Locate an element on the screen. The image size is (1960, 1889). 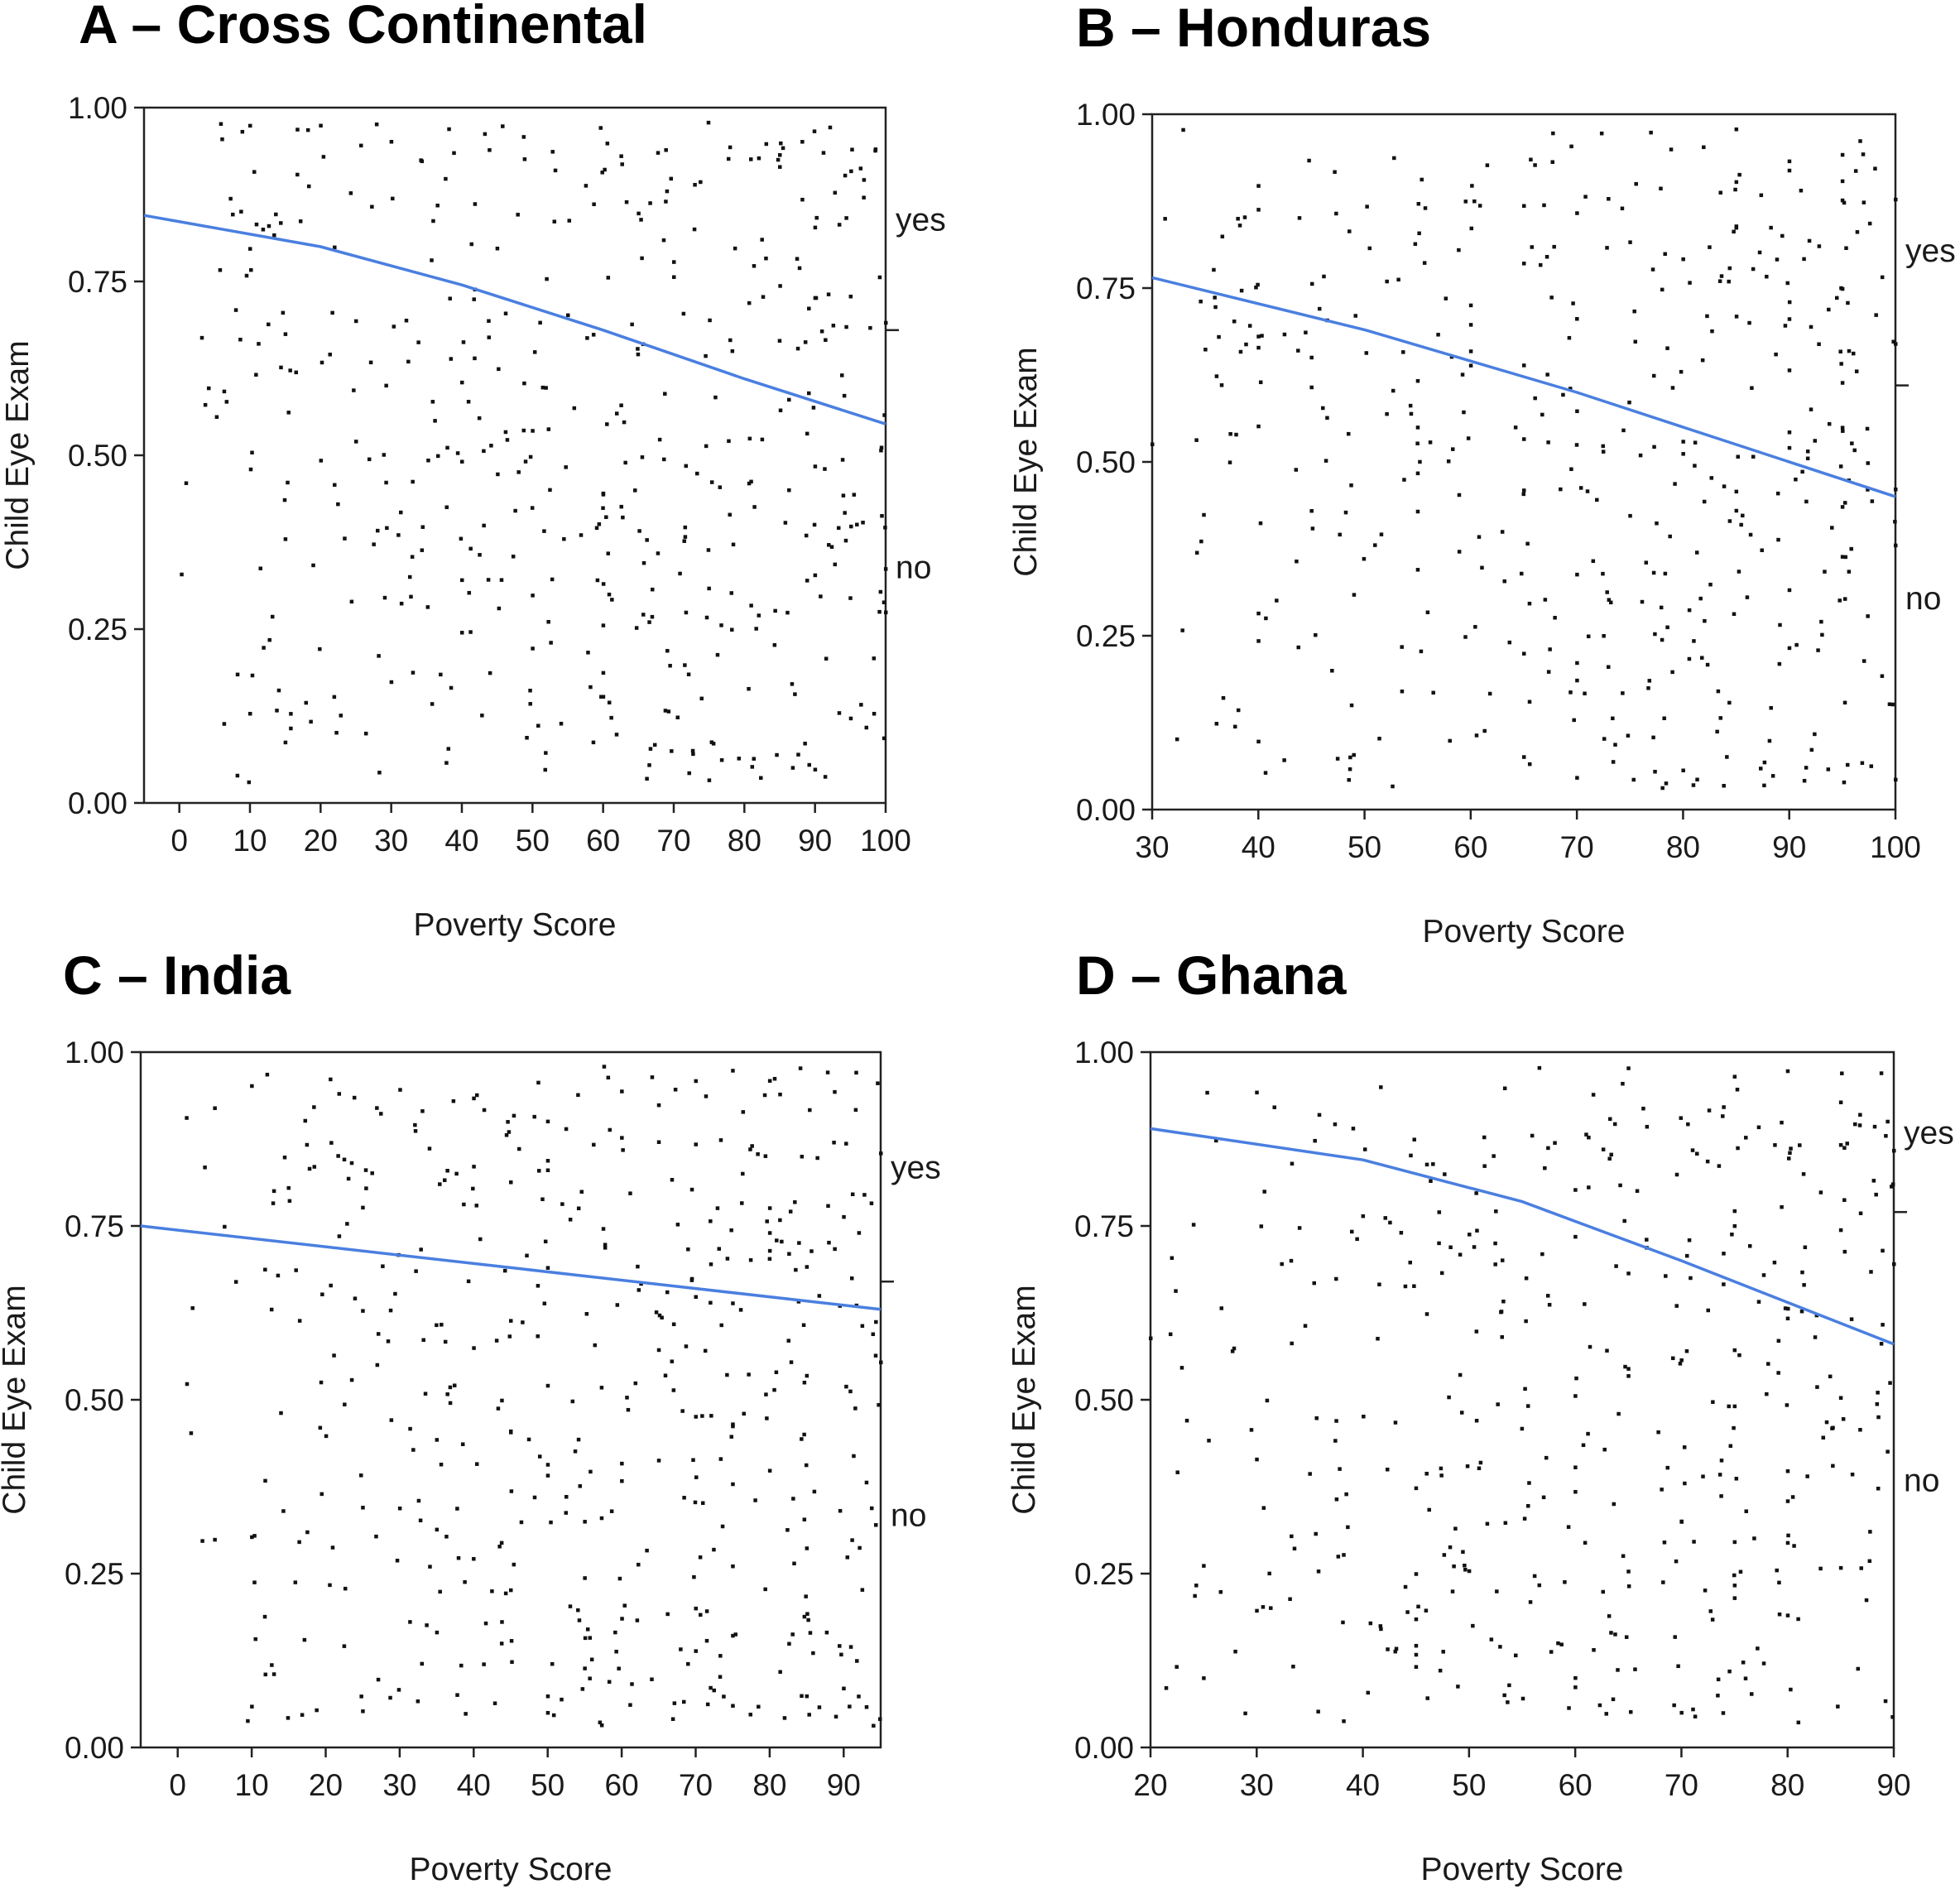
scatter-points is located at coordinates (534, 1396).